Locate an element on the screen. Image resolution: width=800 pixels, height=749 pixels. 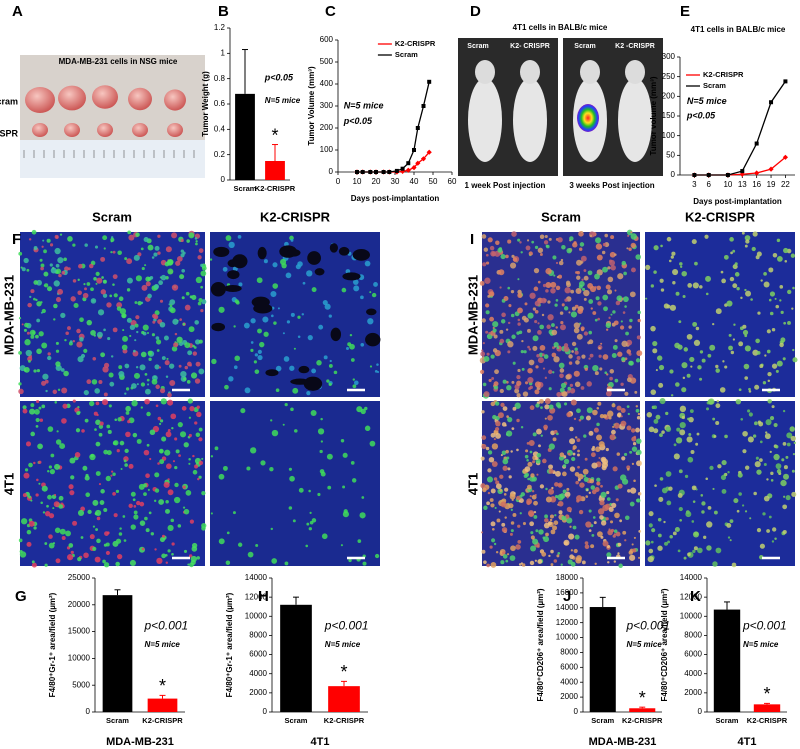
y-tick-label: 600 is located at coordinates (327, 39).